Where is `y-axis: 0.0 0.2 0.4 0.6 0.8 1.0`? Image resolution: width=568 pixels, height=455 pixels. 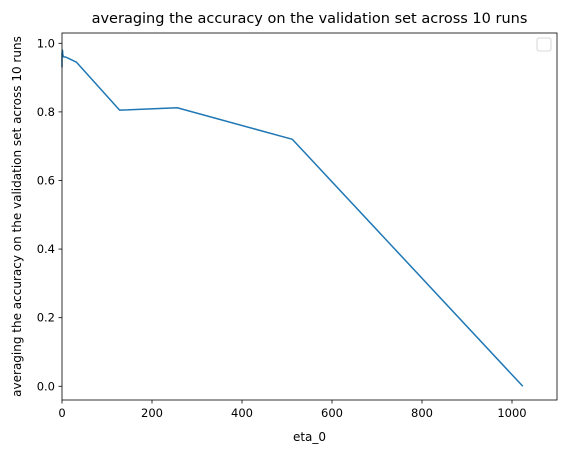 y-axis: 0.0 0.2 0.4 0.6 0.8 1.0 is located at coordinates (49, 214).